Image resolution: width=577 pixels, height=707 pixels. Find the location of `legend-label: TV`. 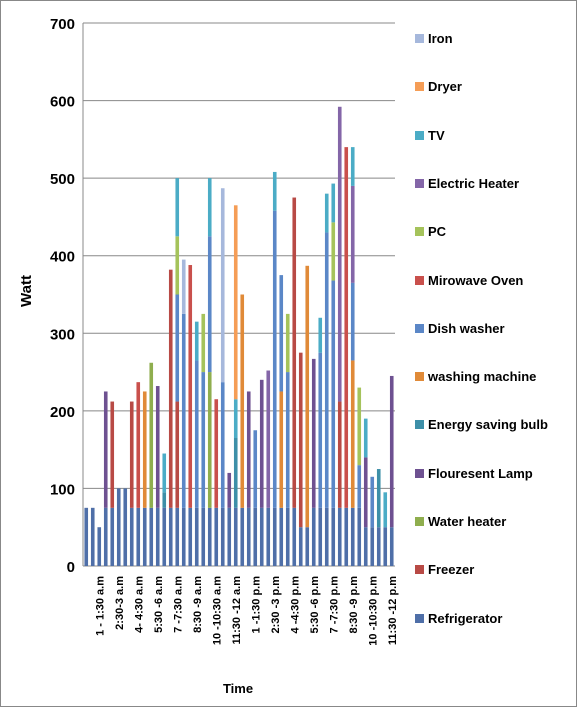

legend-label: TV is located at coordinates (436, 135).